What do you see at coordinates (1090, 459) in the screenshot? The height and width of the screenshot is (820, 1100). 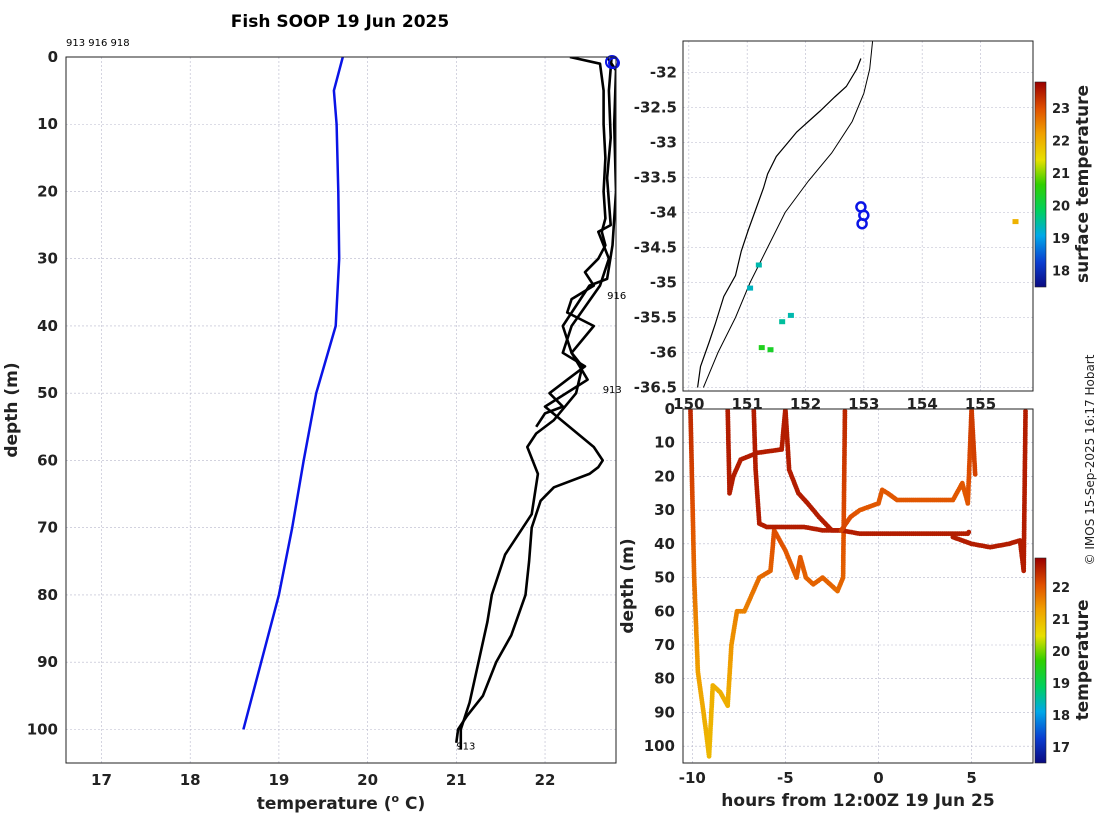 I see `credit-text: © IMOS 15-Sep-2025 16:17 Hobart` at bounding box center [1090, 459].